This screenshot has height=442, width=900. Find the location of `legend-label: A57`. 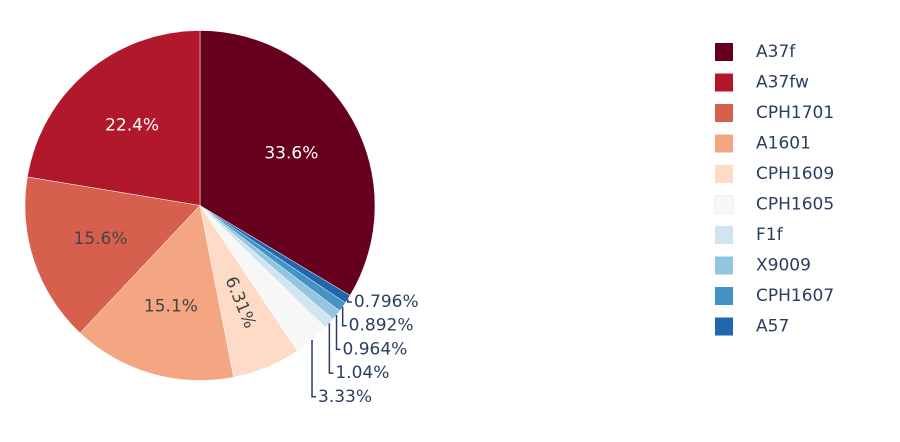

legend-label: A57 is located at coordinates (772, 327).